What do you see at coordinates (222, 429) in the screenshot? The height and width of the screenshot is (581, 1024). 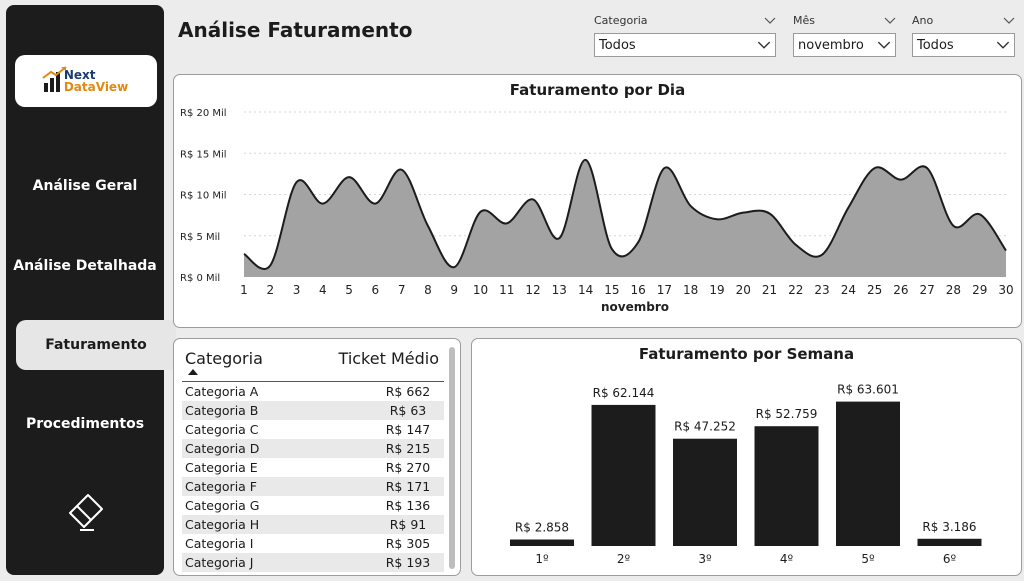 I see `cell-categoria: Categoria C` at bounding box center [222, 429].